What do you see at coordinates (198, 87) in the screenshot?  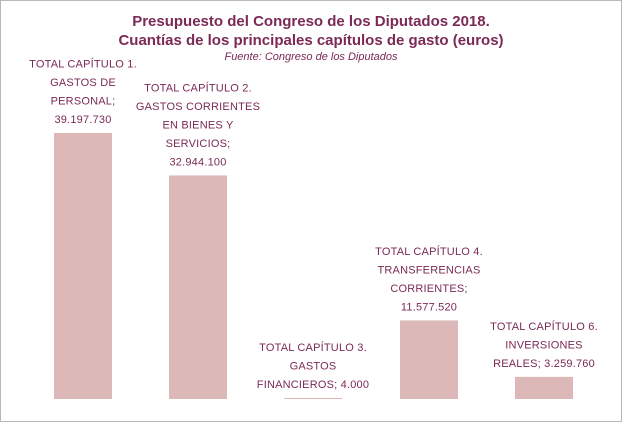 I see `data-label-2-line-1: TOTAL CAPÍTULO 2.` at bounding box center [198, 87].